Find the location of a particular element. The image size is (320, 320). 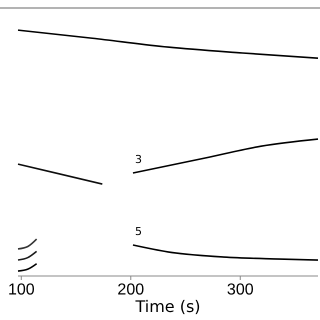

series-label: 5 is located at coordinates (138, 231).